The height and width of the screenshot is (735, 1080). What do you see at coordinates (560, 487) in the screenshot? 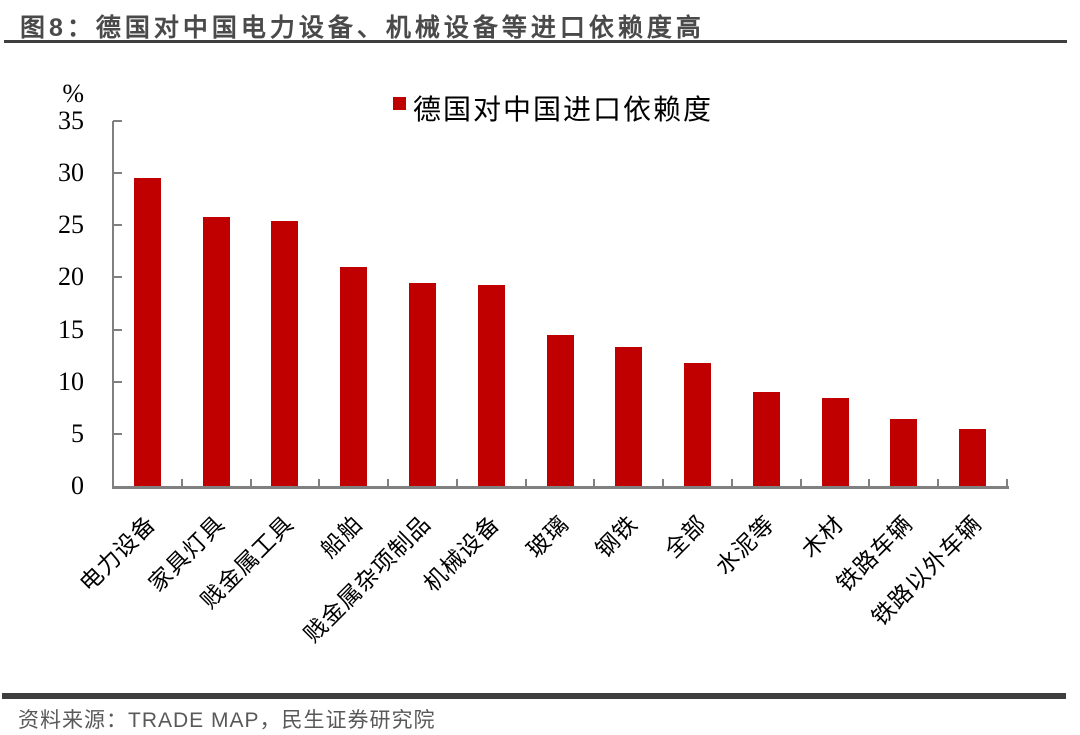
I see `x-axis-line` at bounding box center [560, 487].